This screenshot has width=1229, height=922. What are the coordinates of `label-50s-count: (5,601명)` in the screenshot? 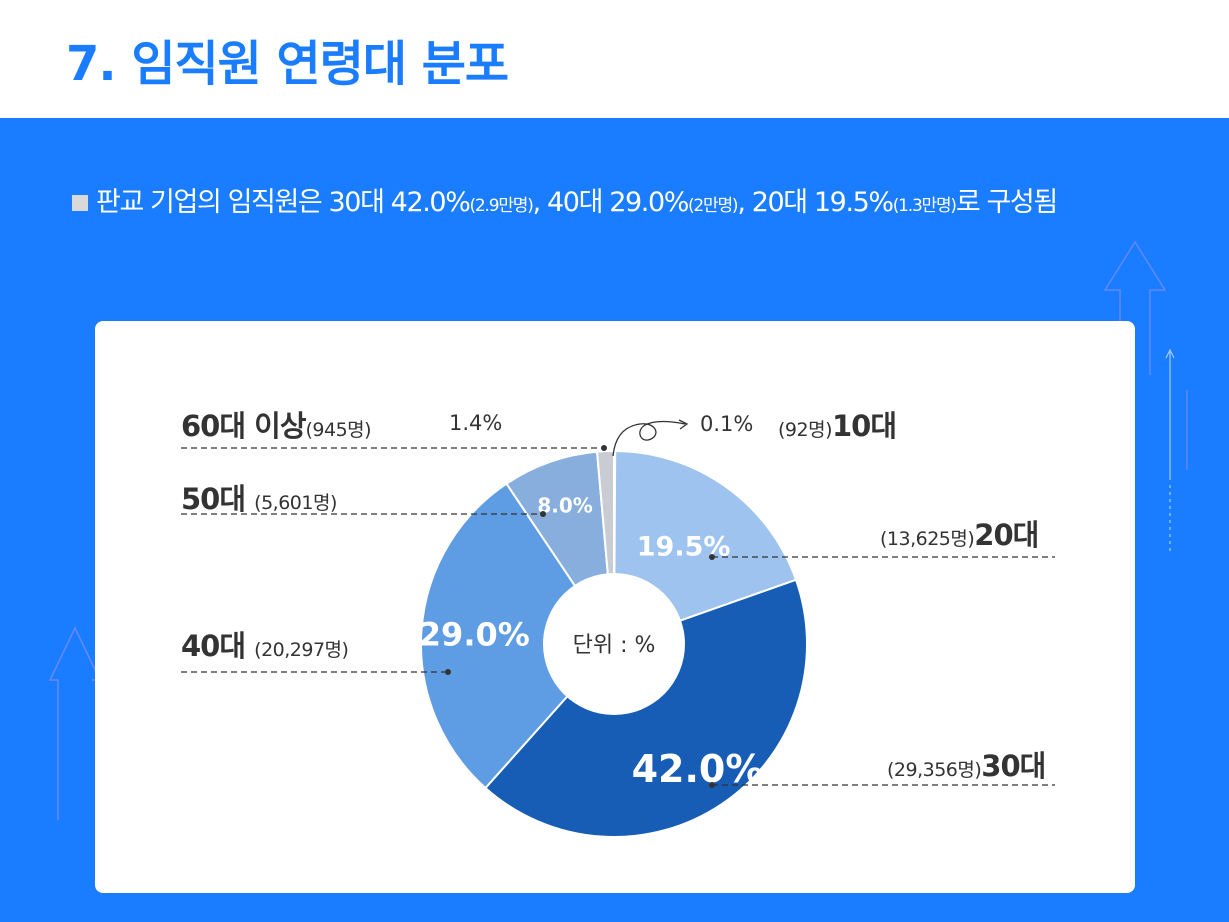 It's located at (295, 503).